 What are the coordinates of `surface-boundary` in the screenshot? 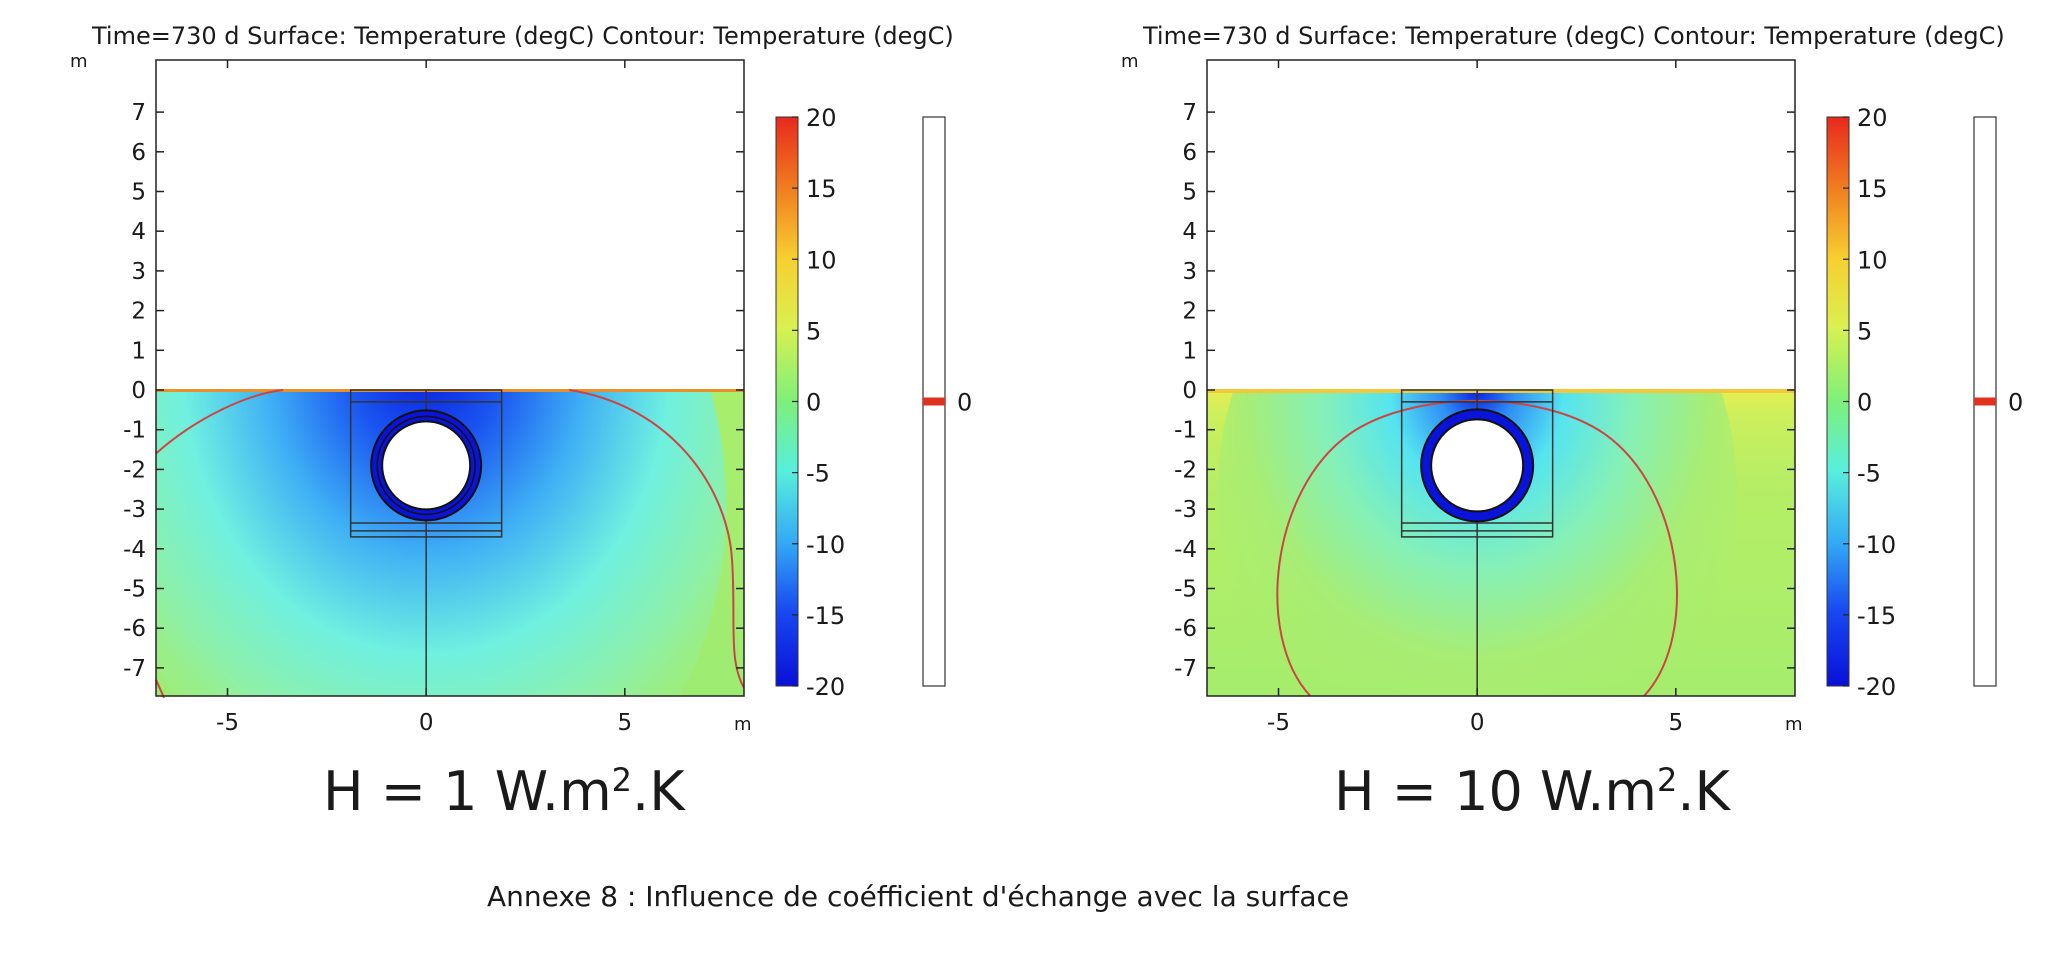 It's located at (1501, 391).